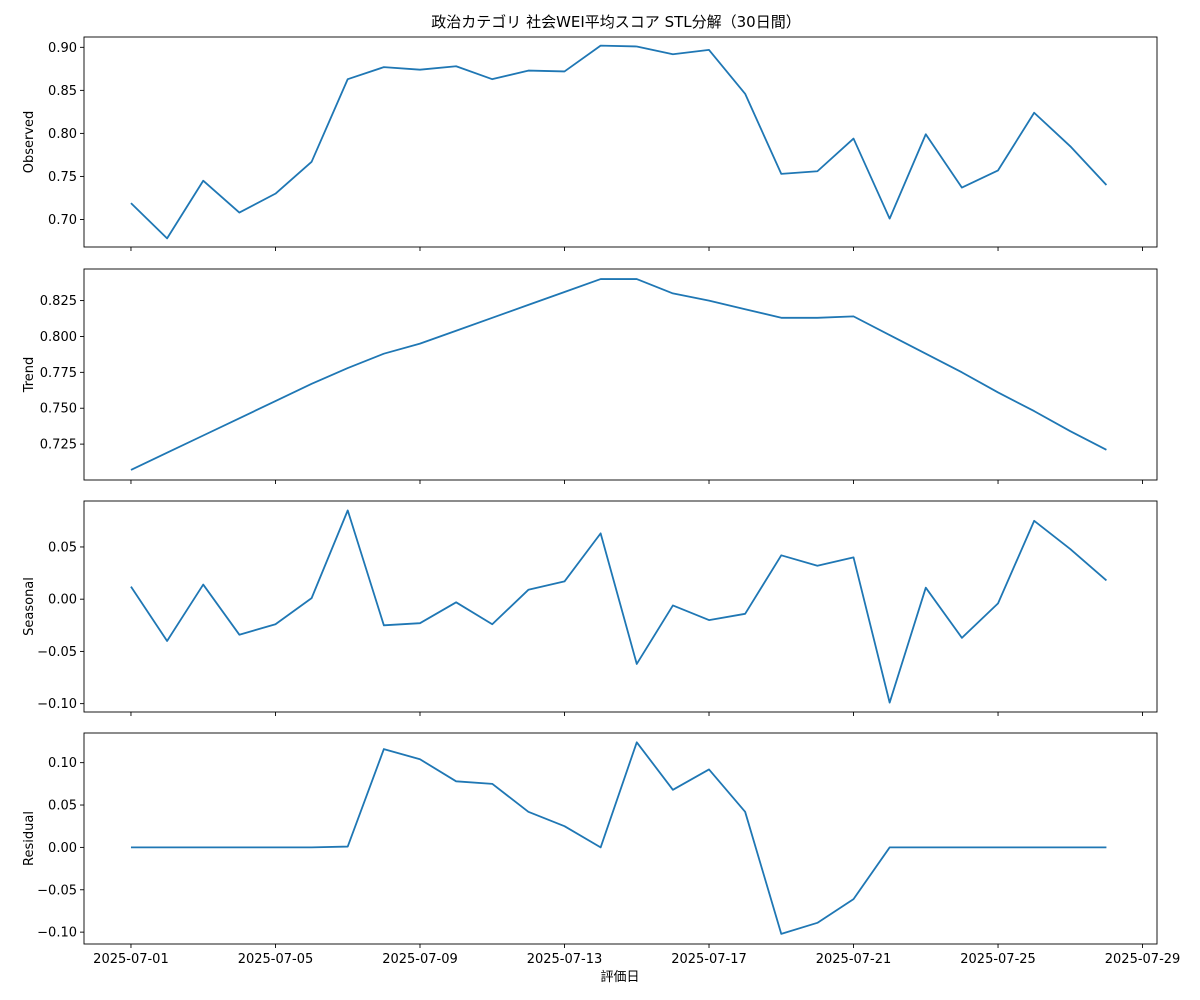 The image size is (1200, 1000). Describe the element at coordinates (62, 220) in the screenshot. I see `y-tick-label: 0.70` at that location.